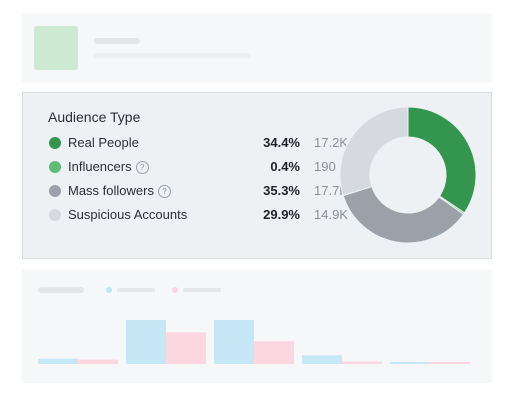  I want to click on legend-label: Real People, so click(103, 142).